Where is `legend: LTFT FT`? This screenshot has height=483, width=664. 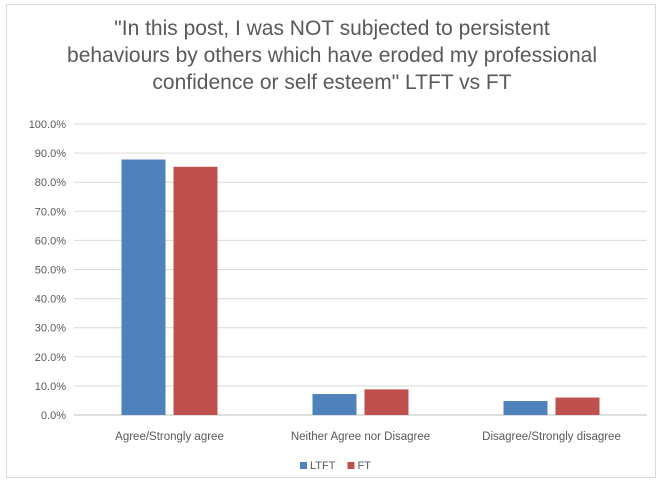 legend: LTFT FT is located at coordinates (335, 466).